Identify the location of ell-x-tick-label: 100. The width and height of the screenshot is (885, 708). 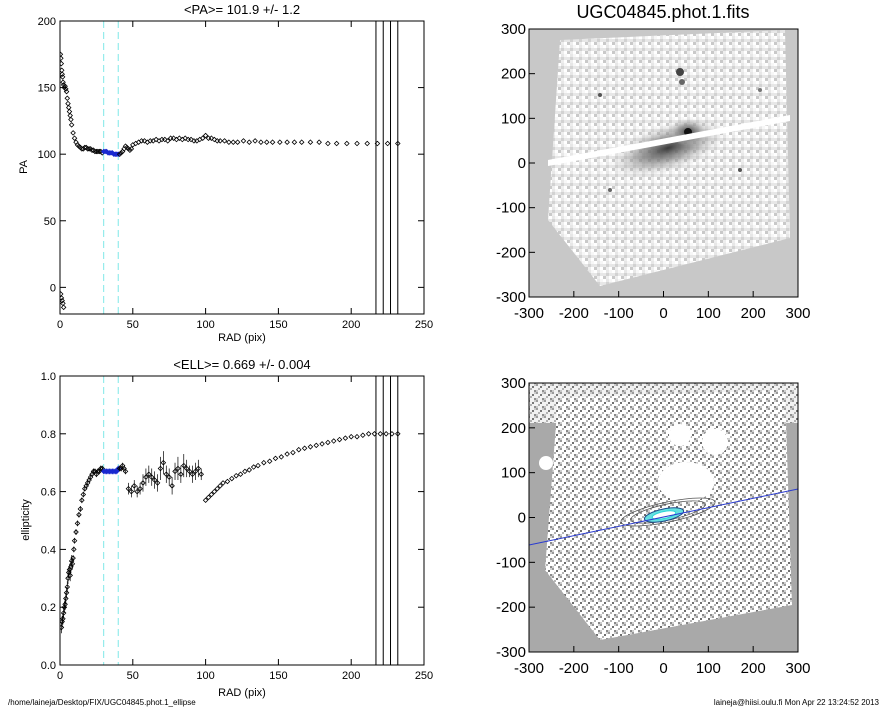
(205, 676).